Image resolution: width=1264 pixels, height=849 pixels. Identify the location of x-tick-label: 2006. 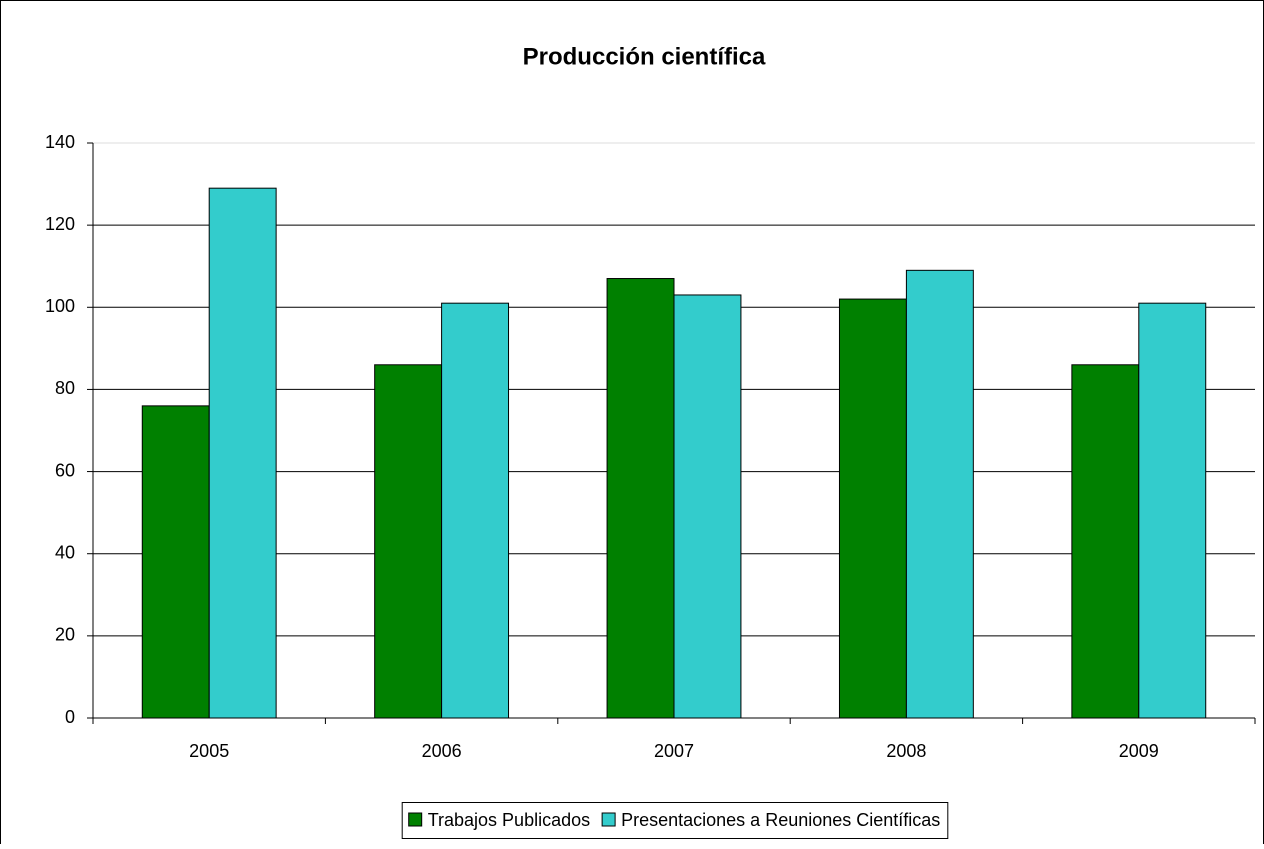
(442, 751).